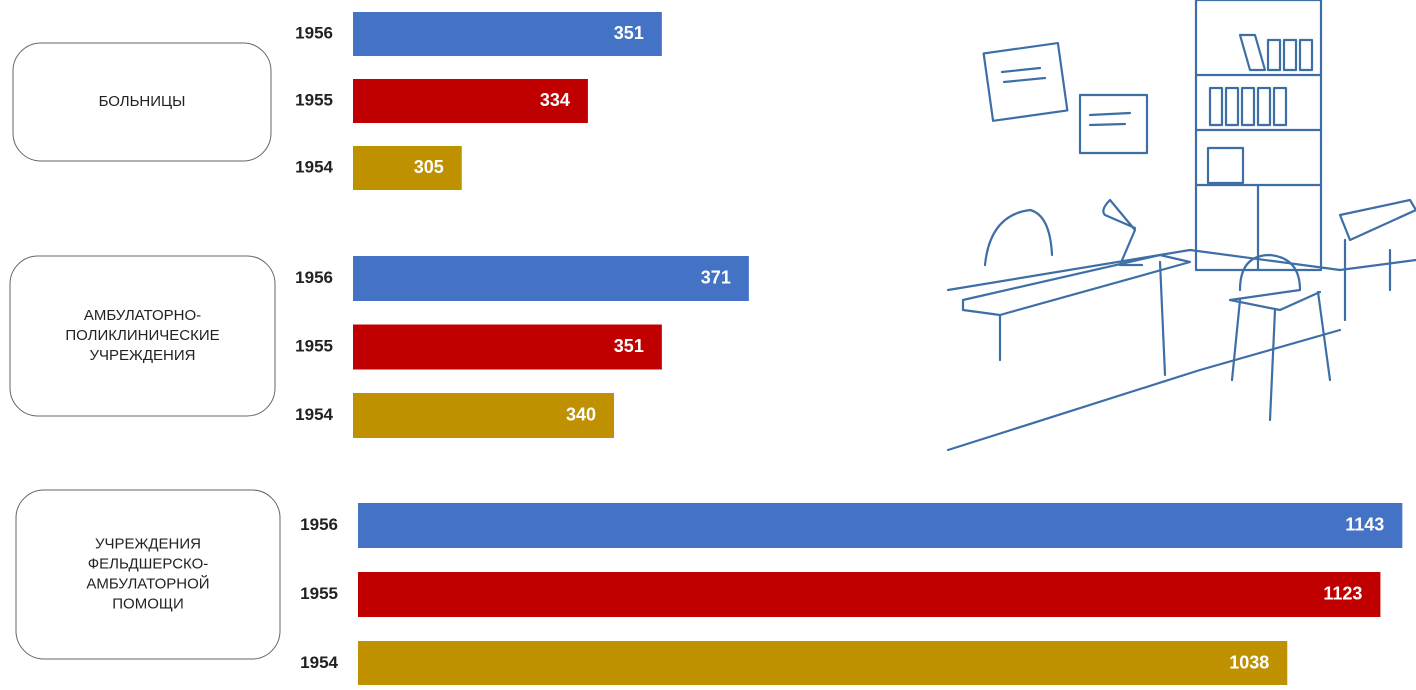 The height and width of the screenshot is (690, 1416). I want to click on category-label: АМБУЛАТОРНО-, so click(142, 315).